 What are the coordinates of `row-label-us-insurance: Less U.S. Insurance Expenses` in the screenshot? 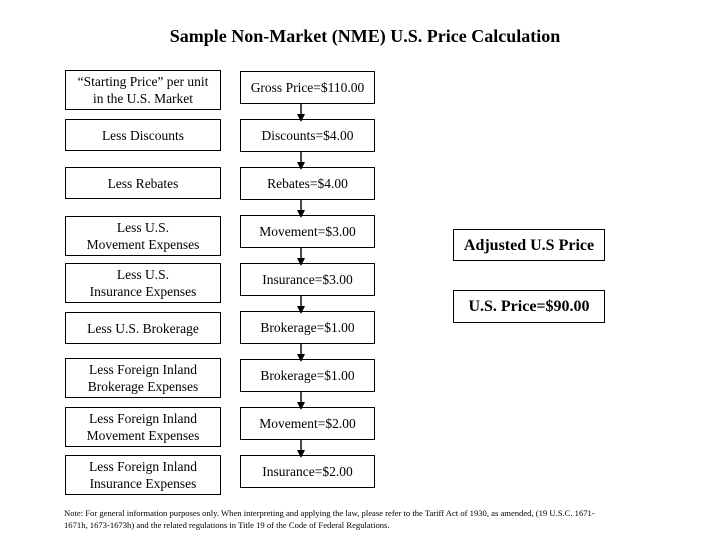 It's located at (143, 283).